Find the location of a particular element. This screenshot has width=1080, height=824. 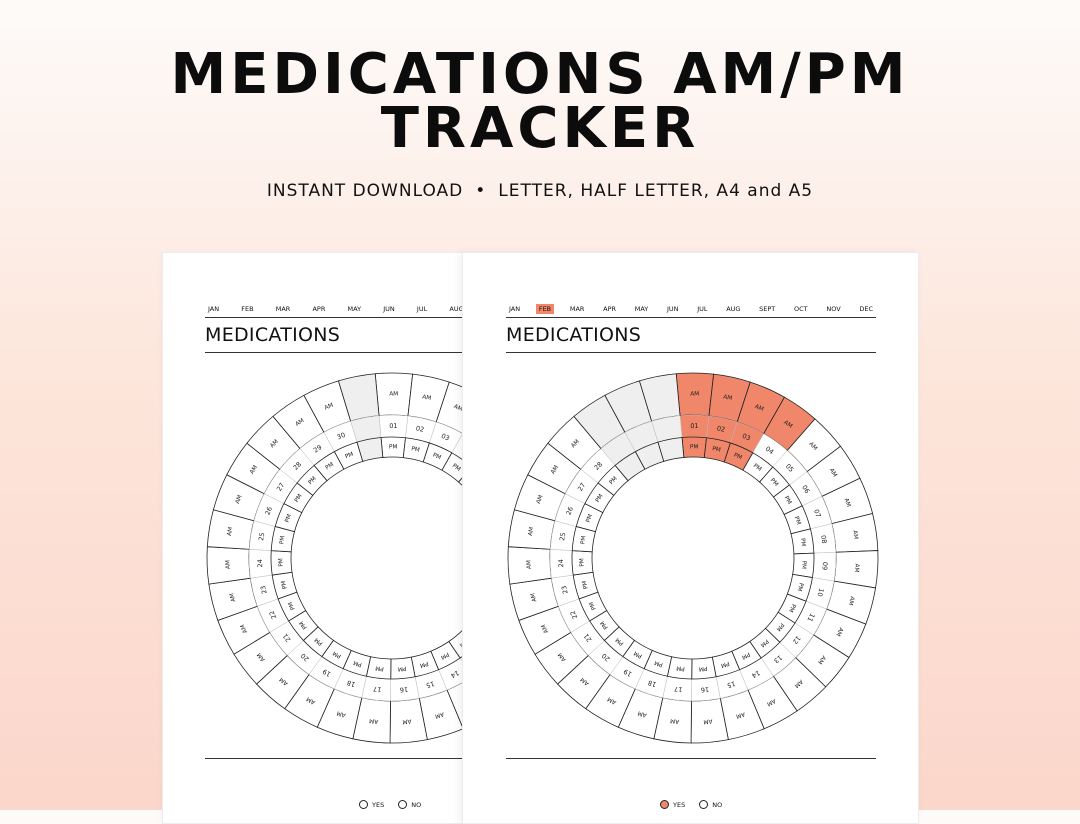

day-segment-01: AM 01 PM is located at coordinates (695, 415).